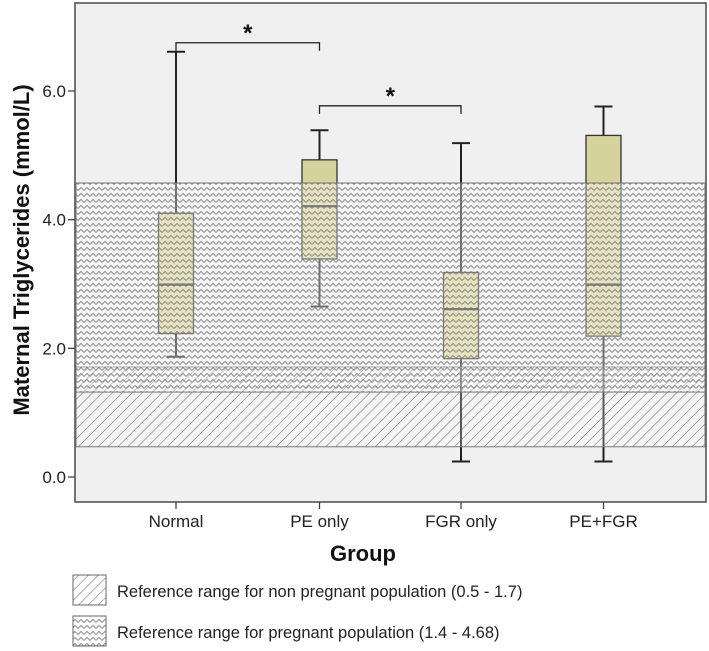 This screenshot has height=651, width=709. Describe the element at coordinates (176, 521) in the screenshot. I see `x-tick-label: Normal` at that location.